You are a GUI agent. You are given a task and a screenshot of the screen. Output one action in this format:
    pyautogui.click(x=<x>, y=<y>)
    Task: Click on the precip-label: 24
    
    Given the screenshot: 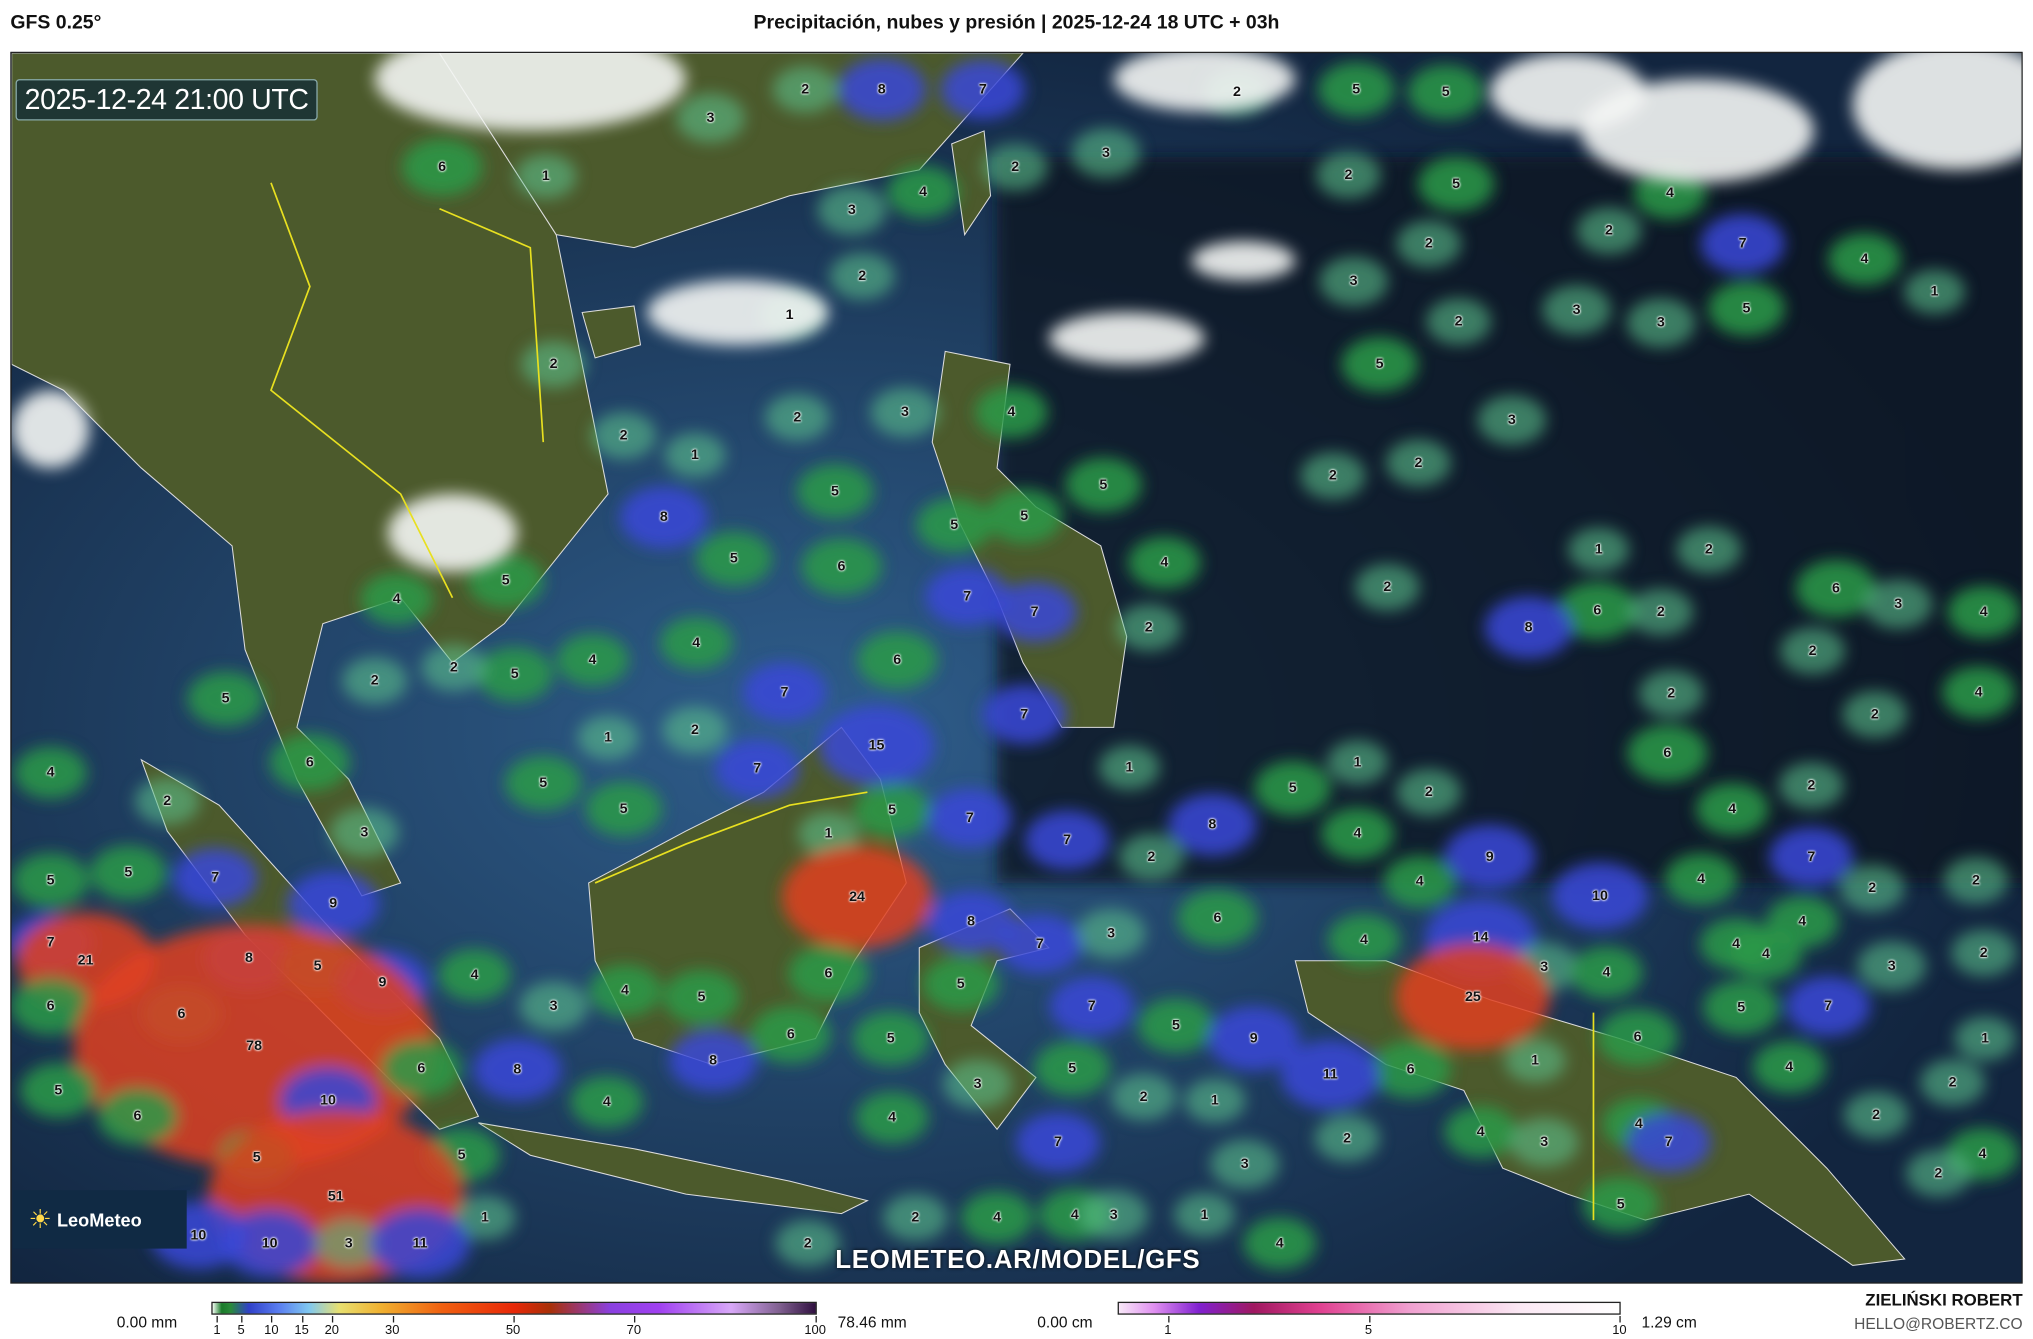 What is the action you would take?
    pyautogui.click(x=857, y=897)
    